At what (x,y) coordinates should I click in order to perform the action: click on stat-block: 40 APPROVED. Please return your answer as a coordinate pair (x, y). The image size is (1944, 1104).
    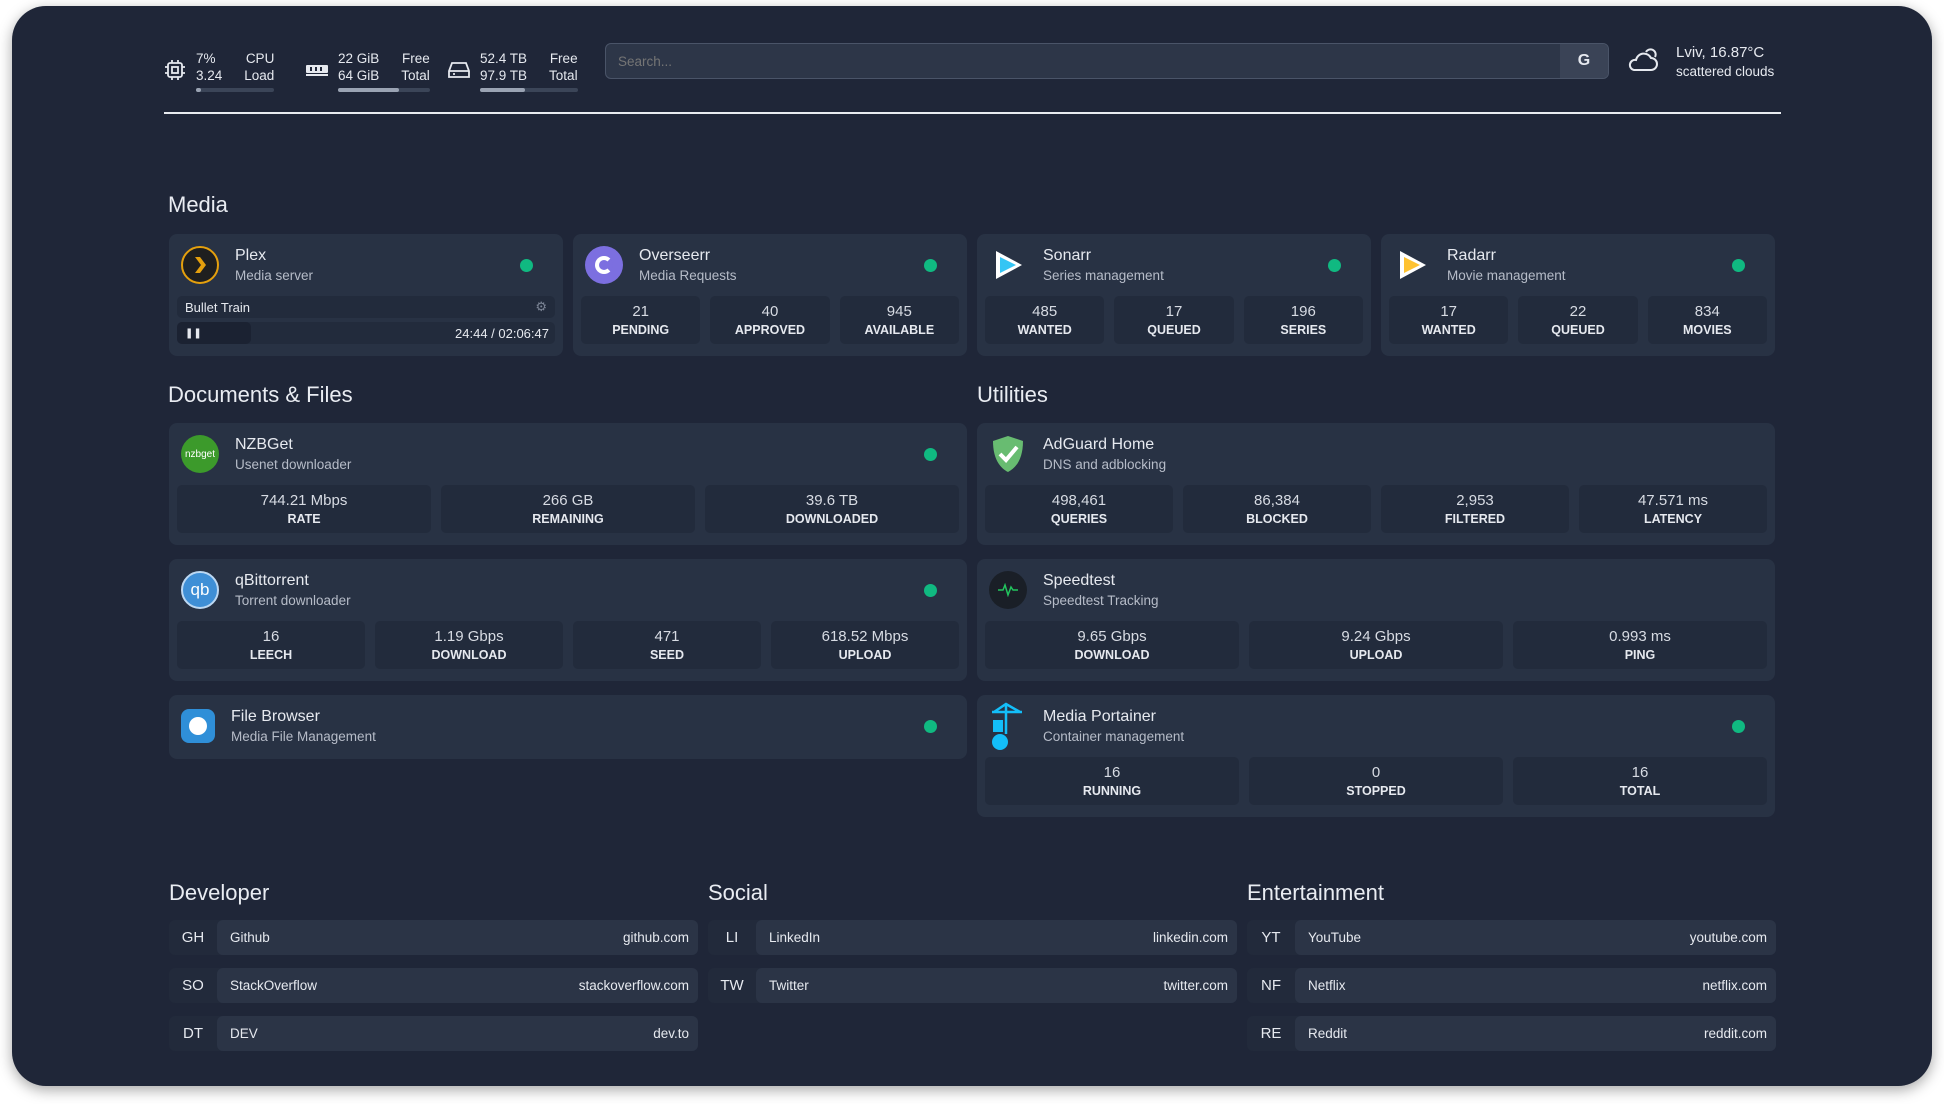
    Looking at the image, I should click on (770, 320).